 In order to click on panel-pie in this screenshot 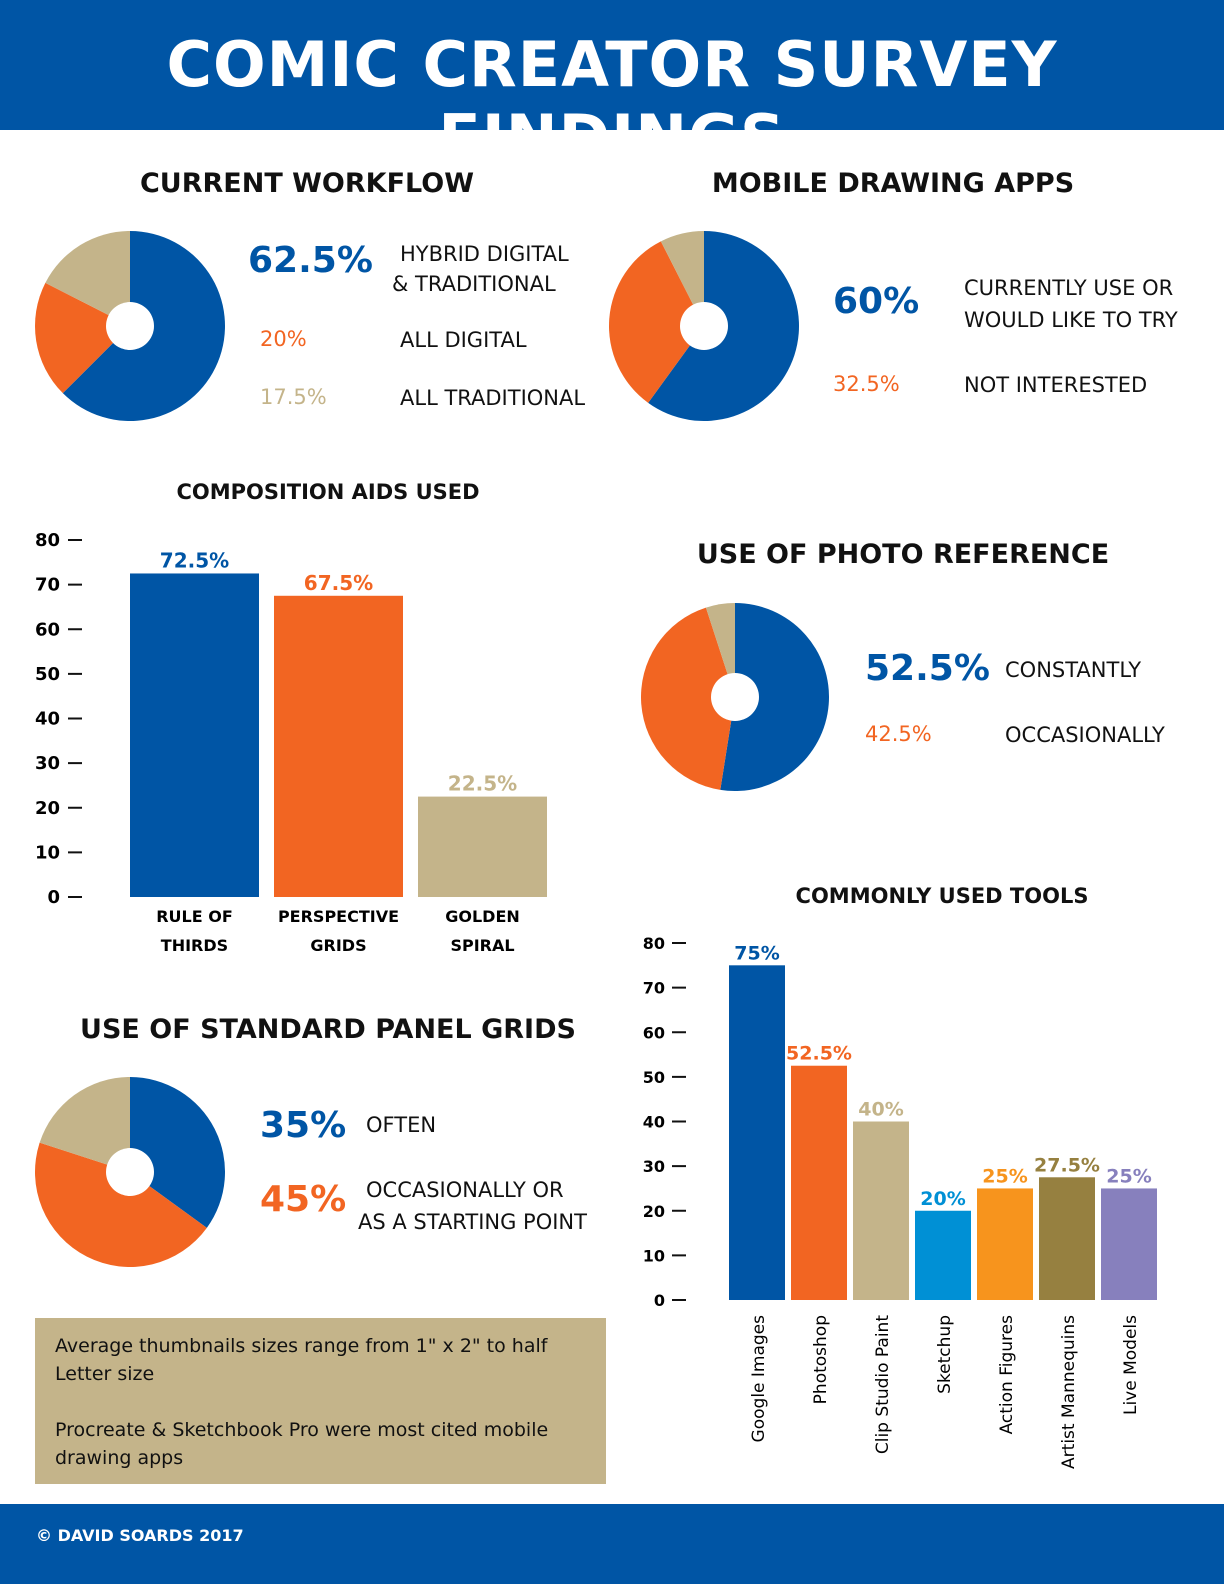, I will do `click(130, 1172)`.